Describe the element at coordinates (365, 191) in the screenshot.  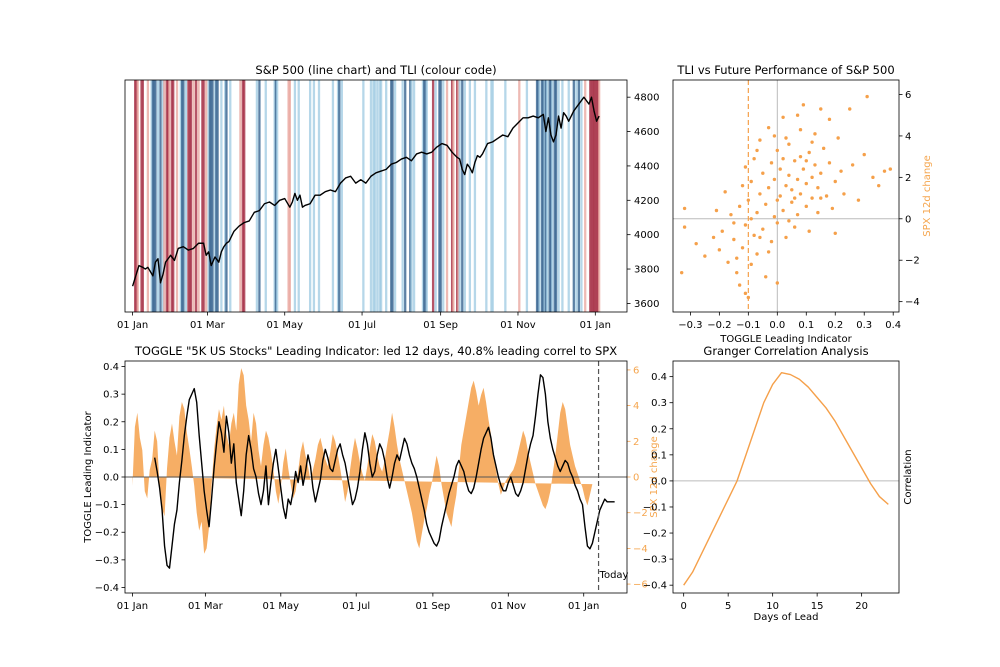
I see `sp500-price-line` at that location.